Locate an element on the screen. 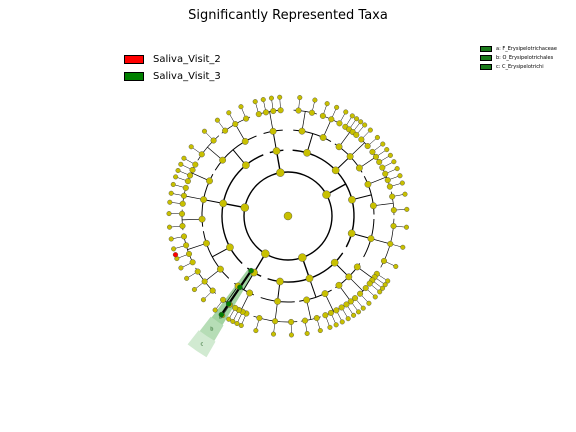 This screenshot has height=432, width=576. clade-label: b is located at coordinates (211, 330).